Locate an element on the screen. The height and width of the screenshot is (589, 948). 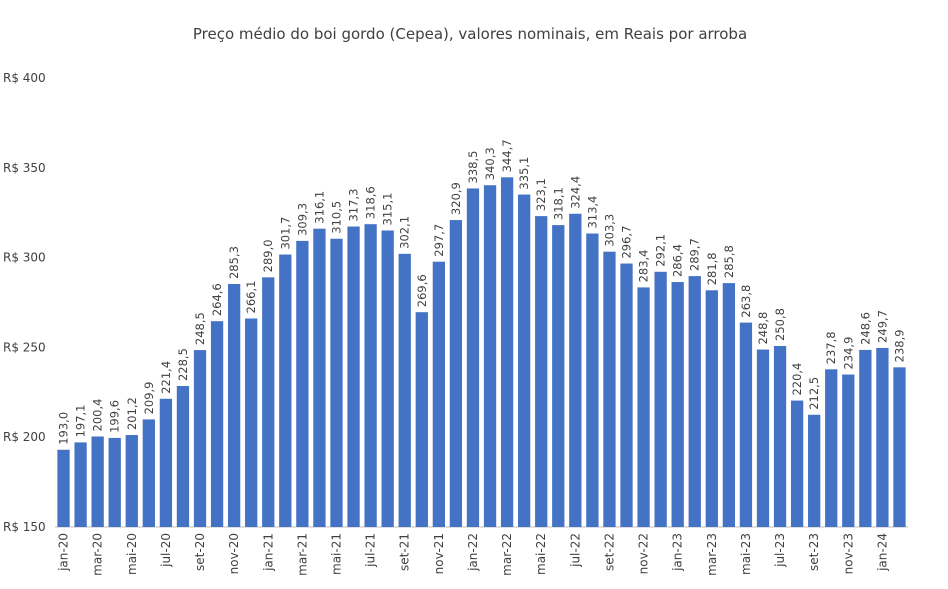
value-label: 292,1 is located at coordinates (661, 250).